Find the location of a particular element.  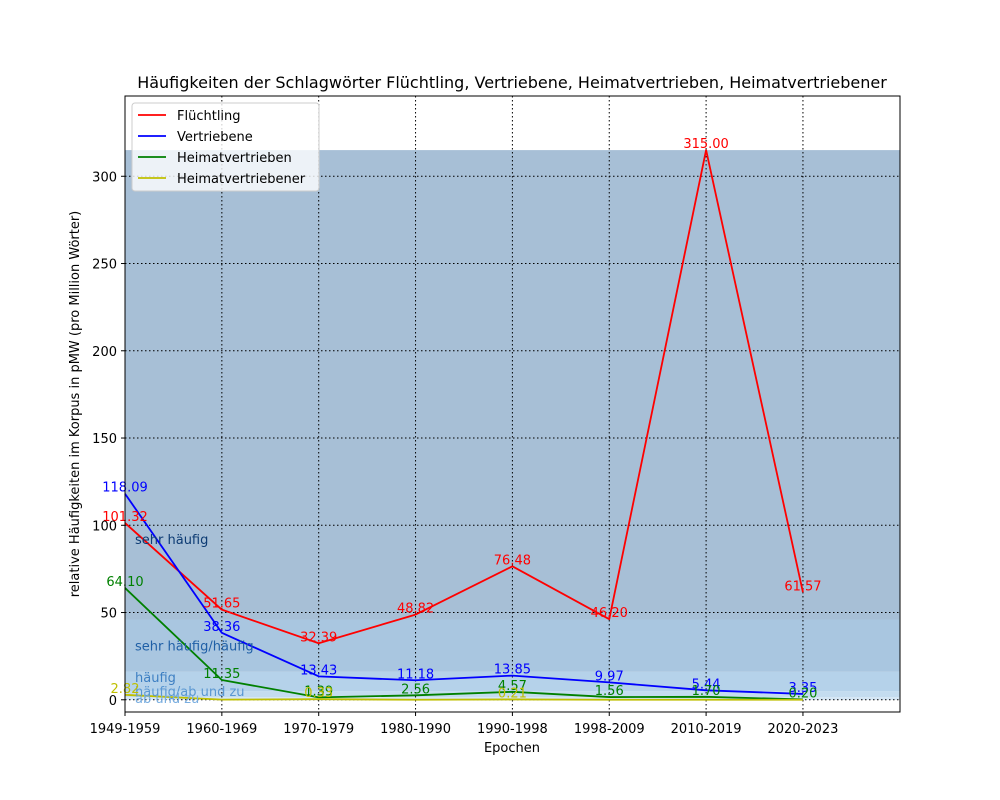

data-label: 0.21 is located at coordinates (512, 693).